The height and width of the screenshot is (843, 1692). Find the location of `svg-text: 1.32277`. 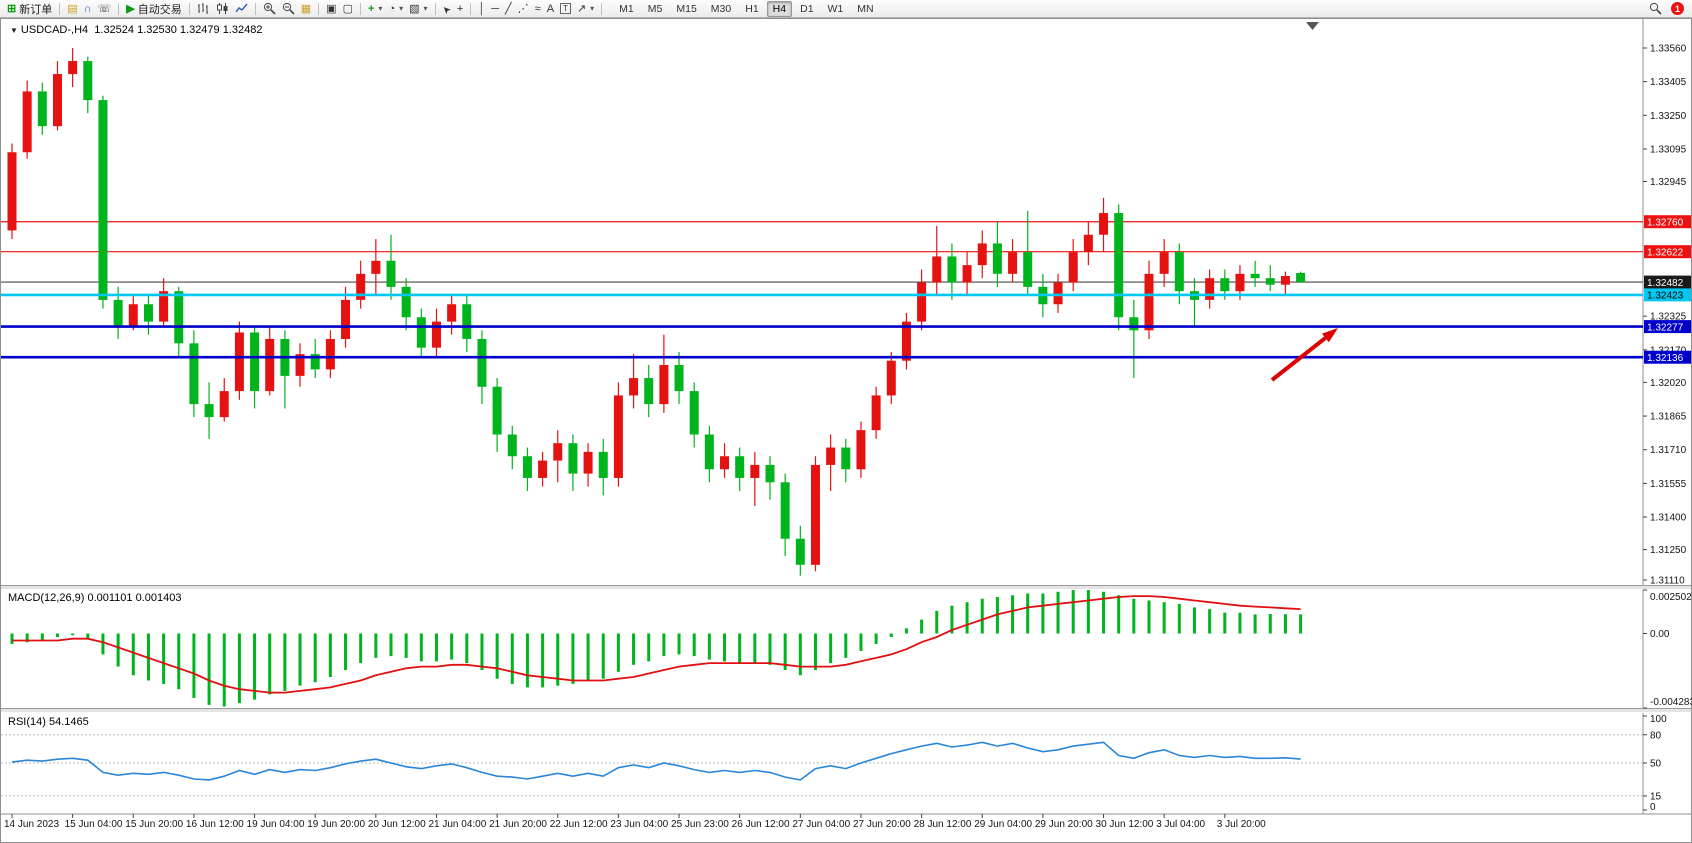

svg-text: 1.32277 is located at coordinates (1665, 327).